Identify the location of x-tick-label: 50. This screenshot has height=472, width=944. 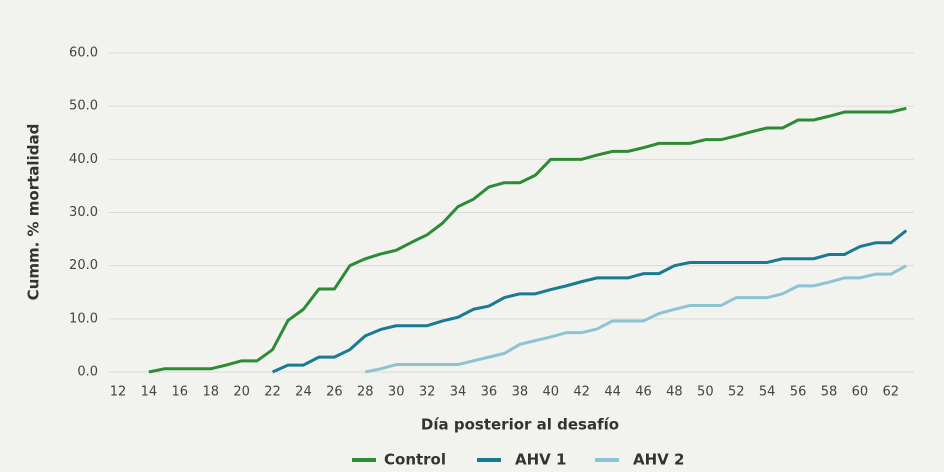
(705, 392).